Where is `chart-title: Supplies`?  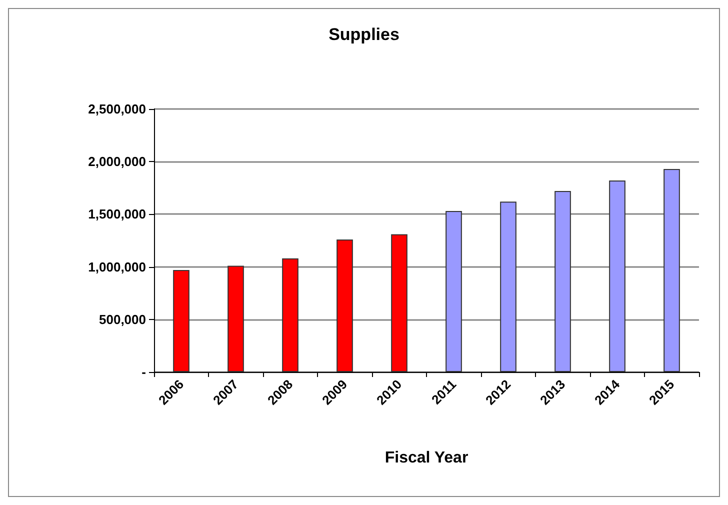 chart-title: Supplies is located at coordinates (364, 34).